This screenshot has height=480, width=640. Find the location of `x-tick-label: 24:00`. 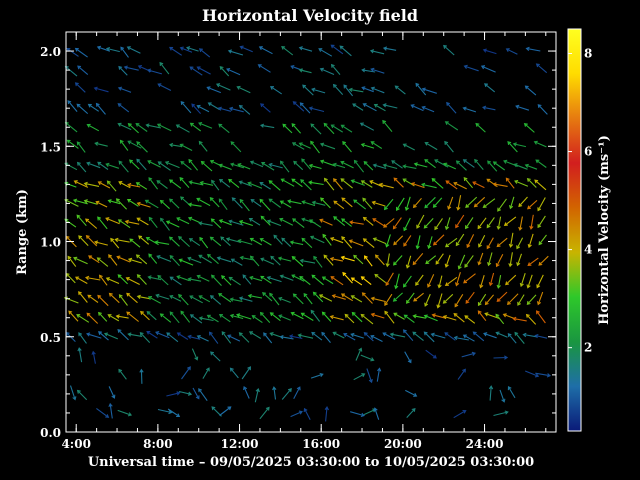

x-tick-label: 24:00 is located at coordinates (485, 444).